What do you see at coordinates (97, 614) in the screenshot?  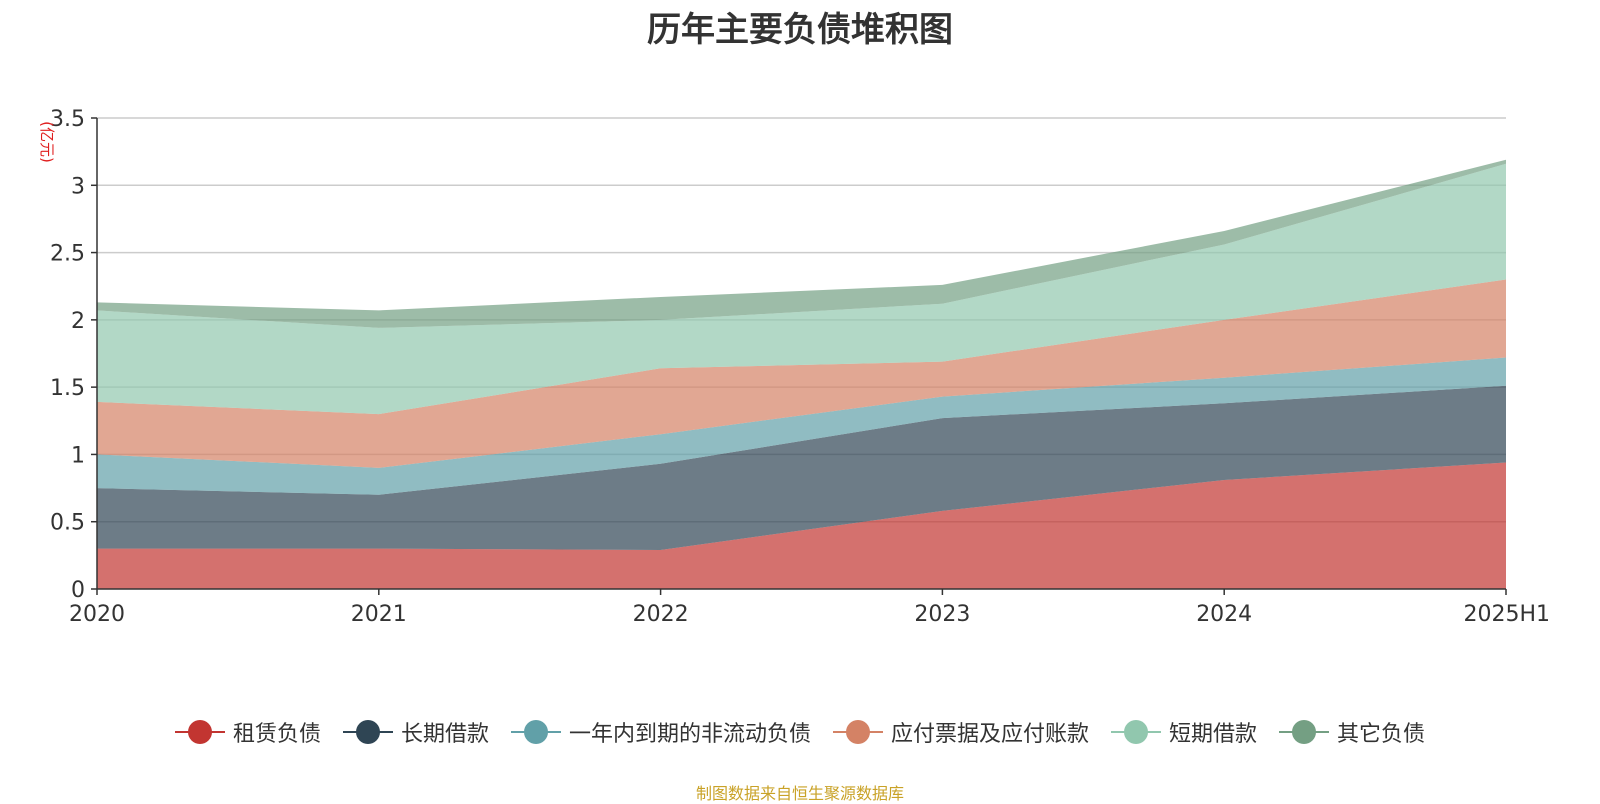 I see `x-tick-label: 2020` at bounding box center [97, 614].